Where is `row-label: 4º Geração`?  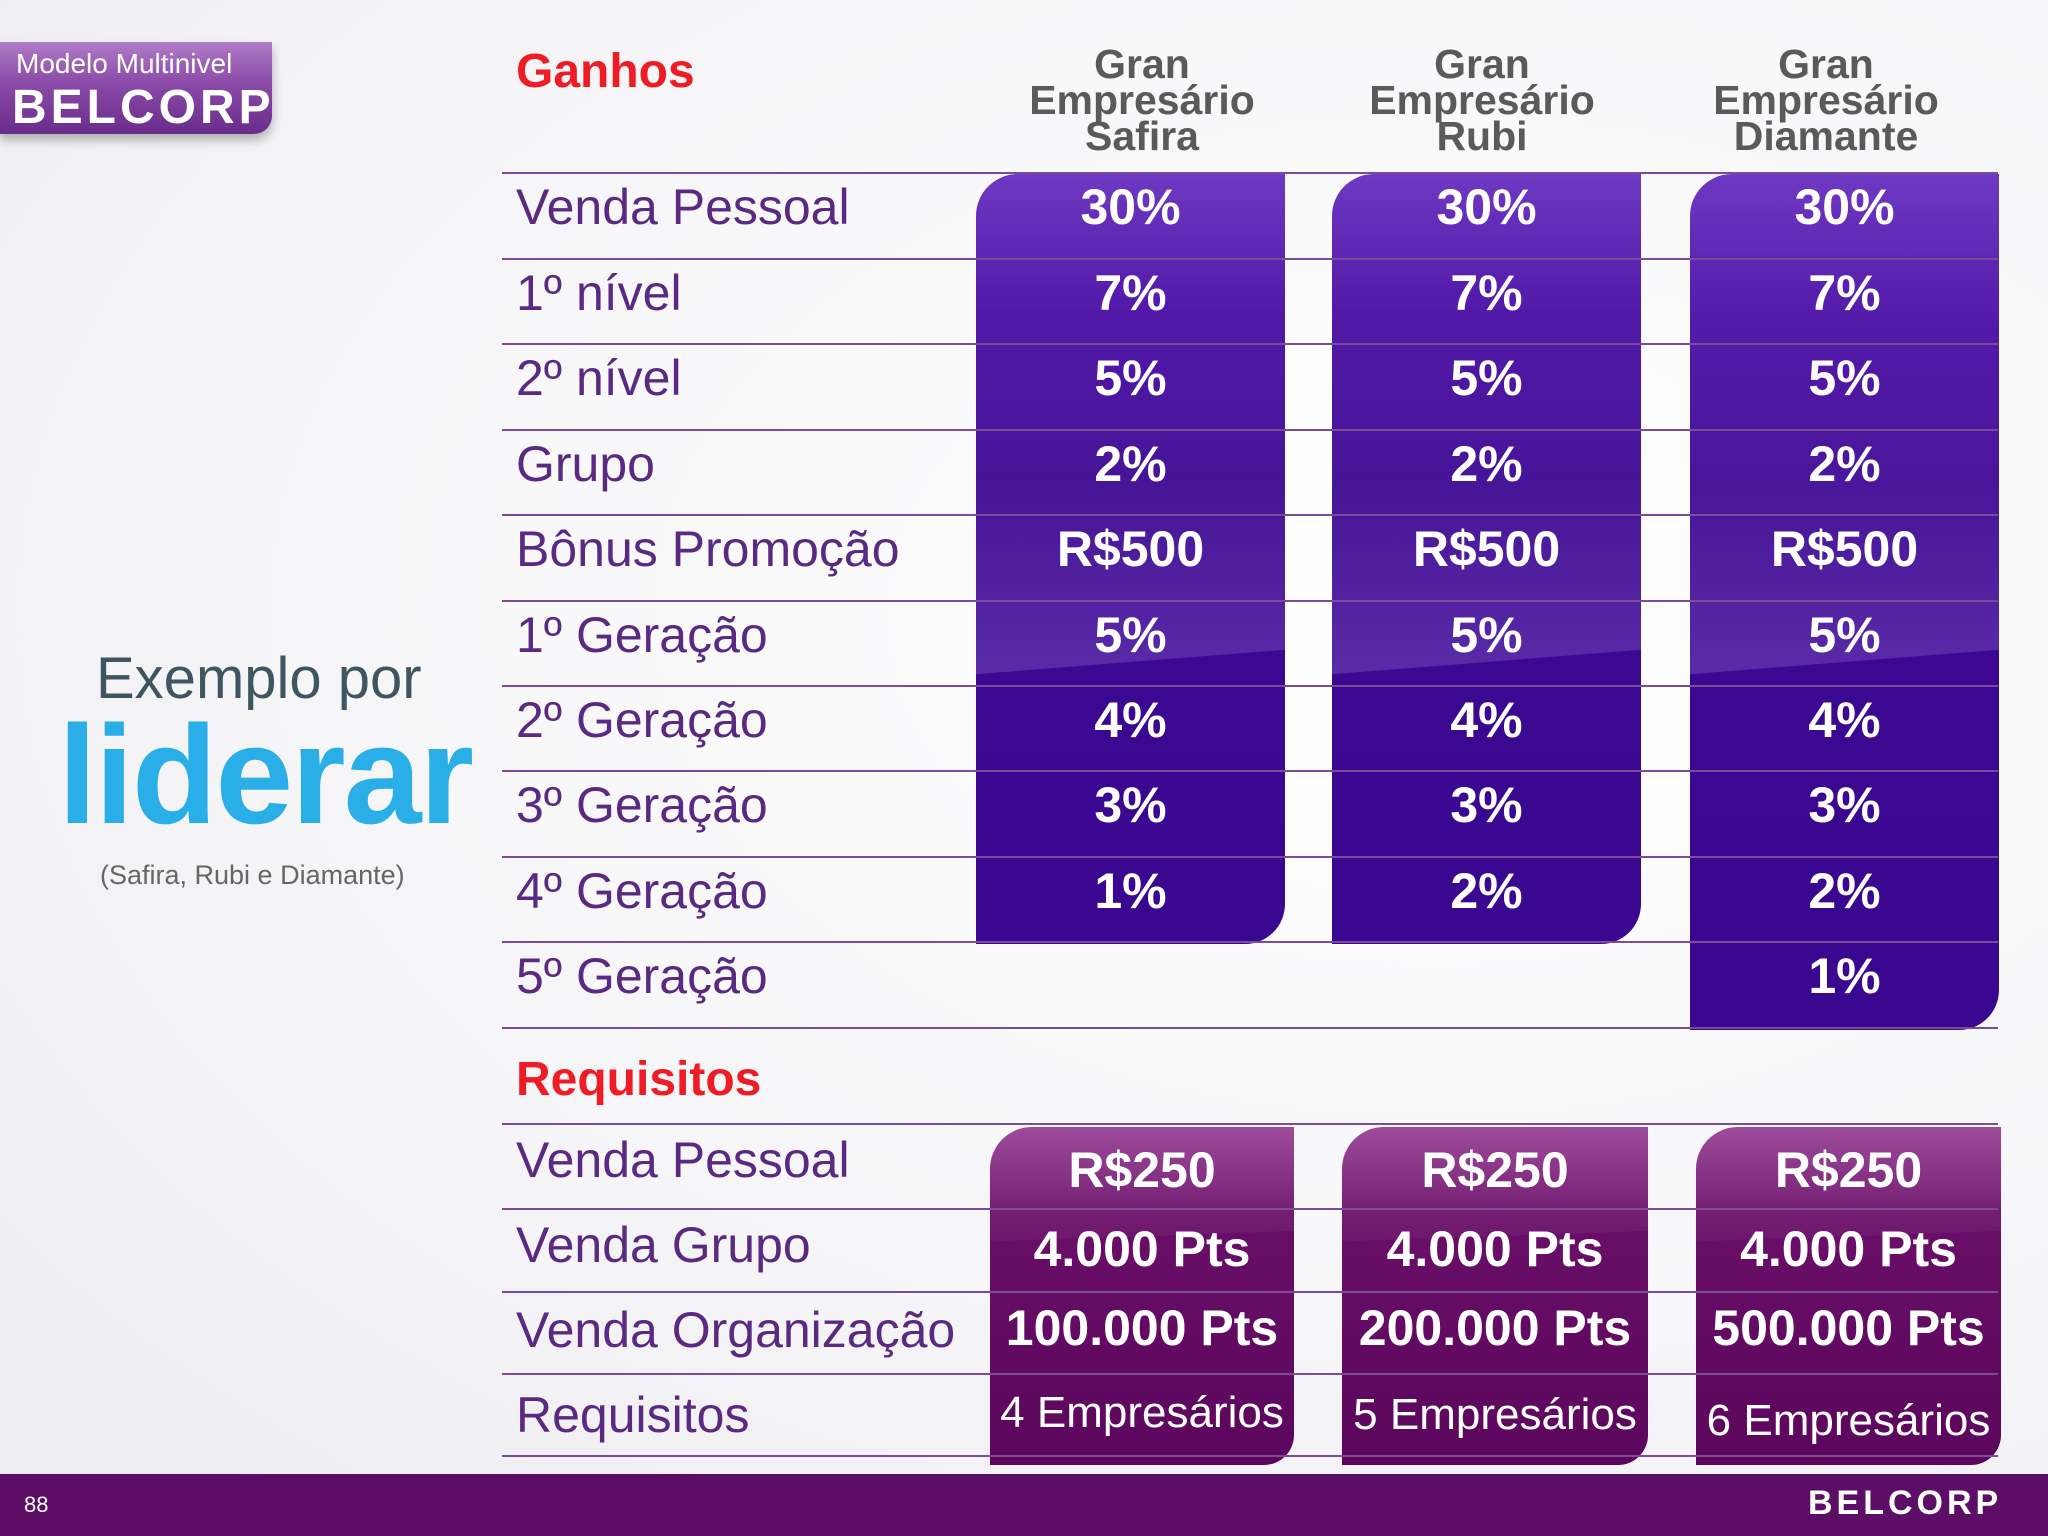 row-label: 4º Geração is located at coordinates (642, 891).